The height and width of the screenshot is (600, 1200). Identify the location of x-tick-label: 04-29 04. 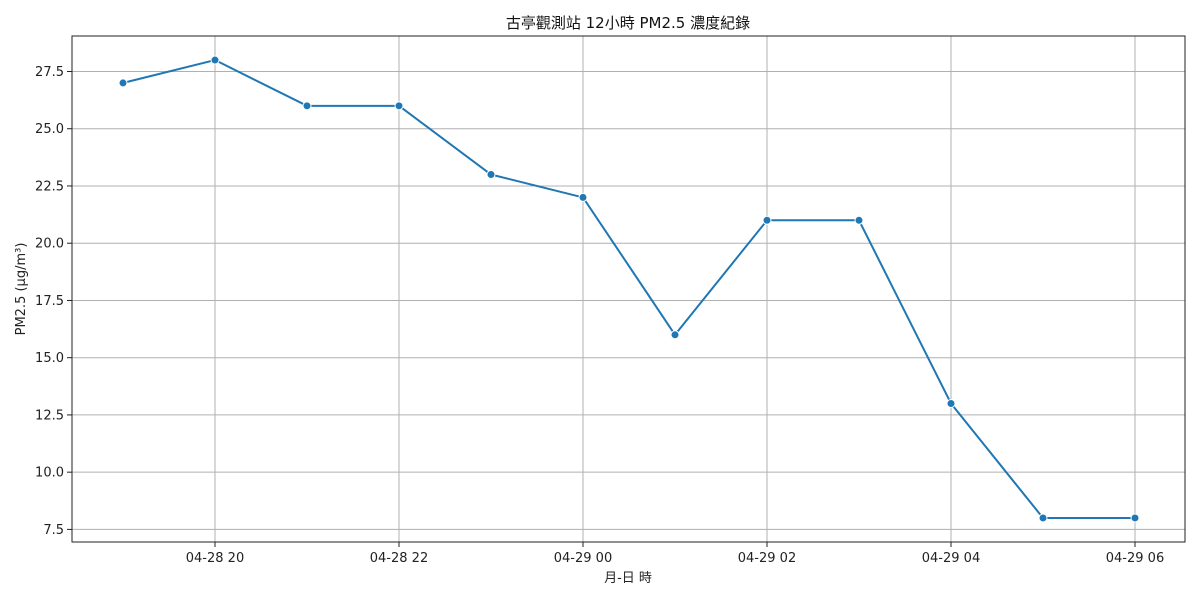
(951, 558).